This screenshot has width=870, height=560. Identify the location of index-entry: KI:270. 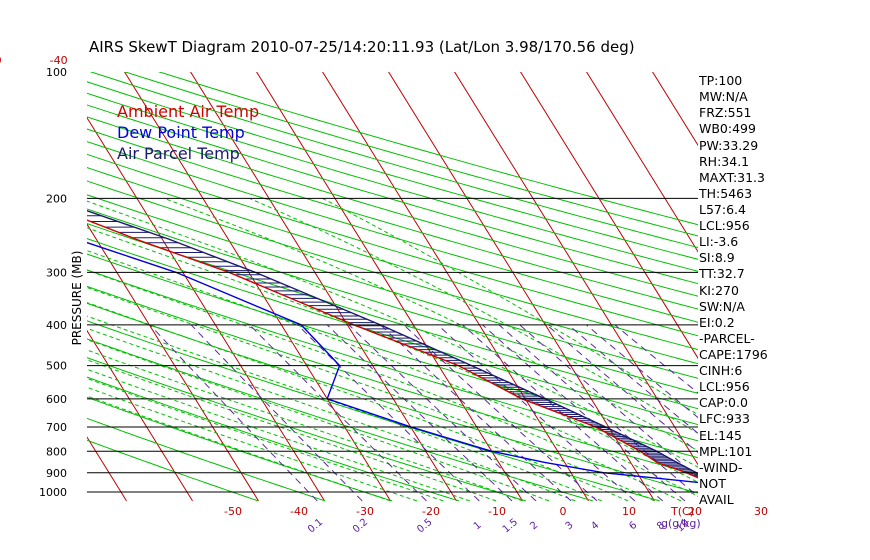
(719, 290).